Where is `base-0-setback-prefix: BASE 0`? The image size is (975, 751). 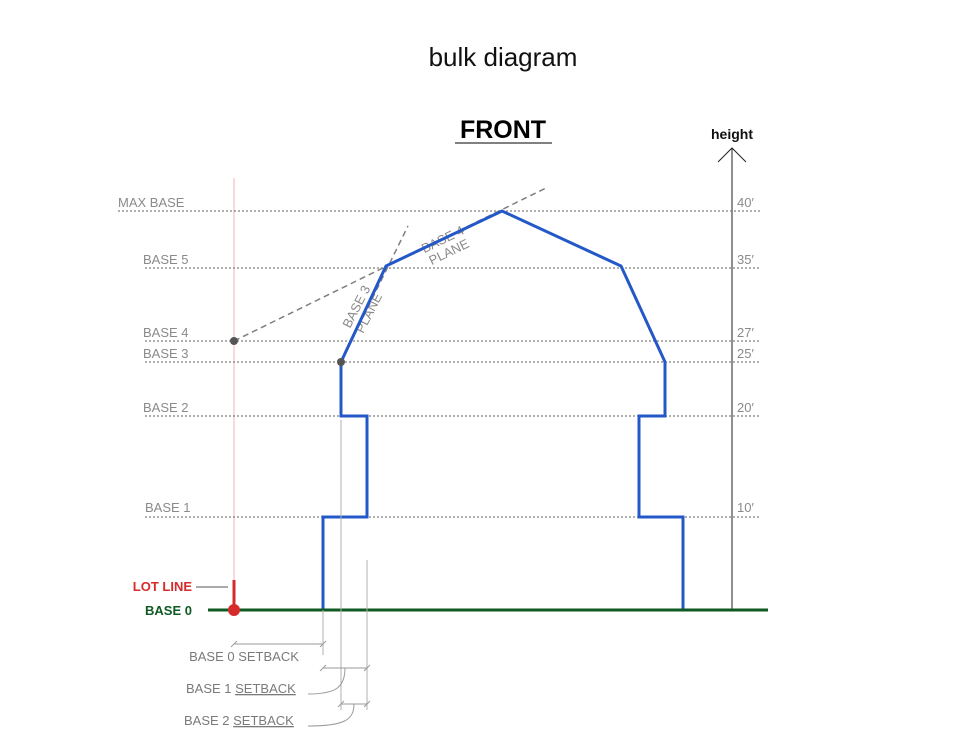 base-0-setback-prefix: BASE 0 is located at coordinates (213, 656).